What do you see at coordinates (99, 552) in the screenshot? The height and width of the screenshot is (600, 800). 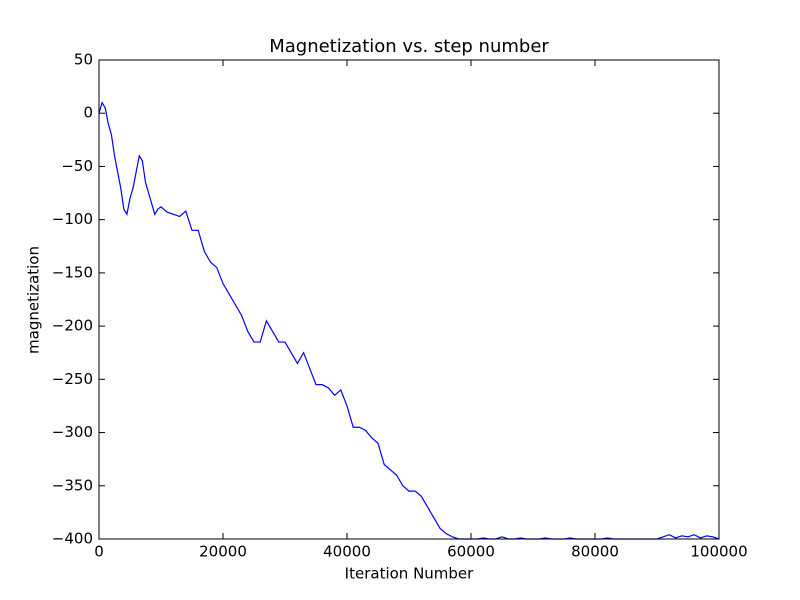 I see `x-tick-label: 0` at bounding box center [99, 552].